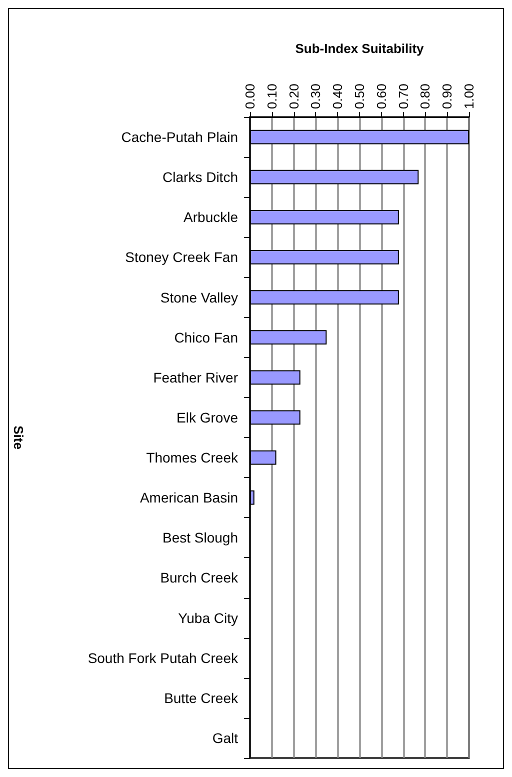  Describe the element at coordinates (381, 96) in the screenshot. I see `x-tick-label: 0.60` at that location.